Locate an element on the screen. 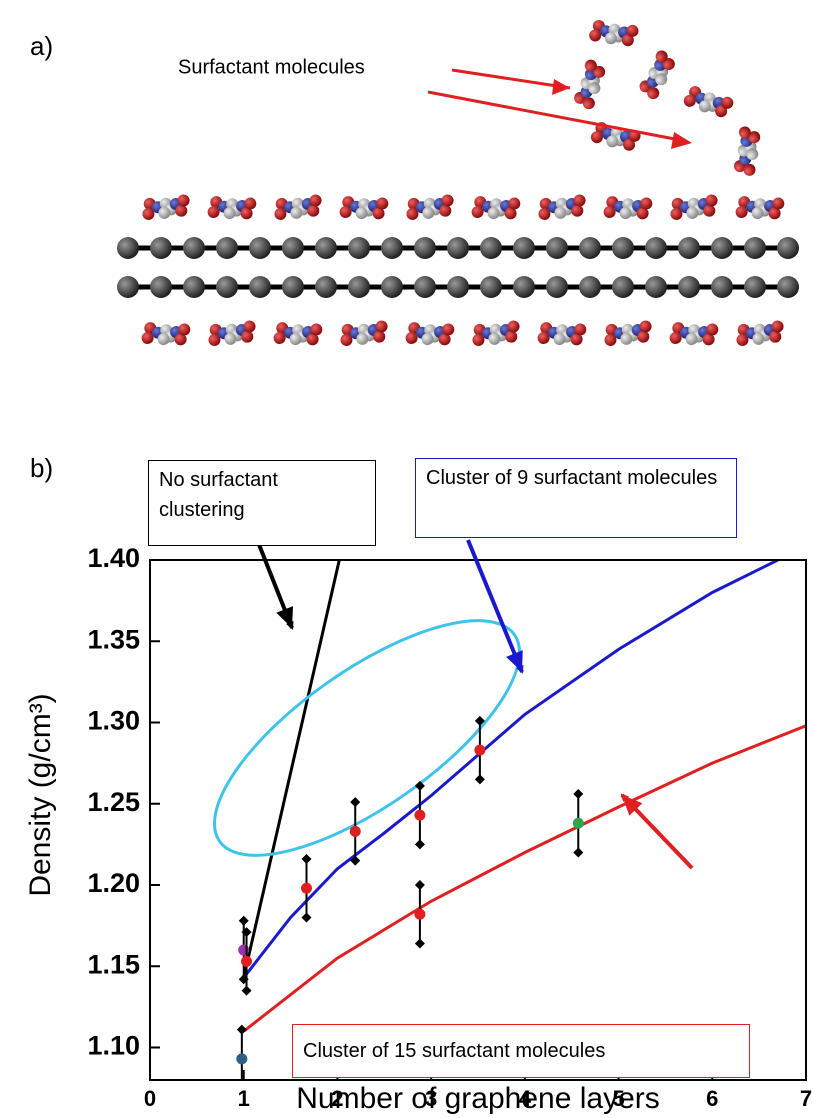 This screenshot has height=1118, width=813. y-axis-label: Density (g/cm³) is located at coordinates (40, 794).